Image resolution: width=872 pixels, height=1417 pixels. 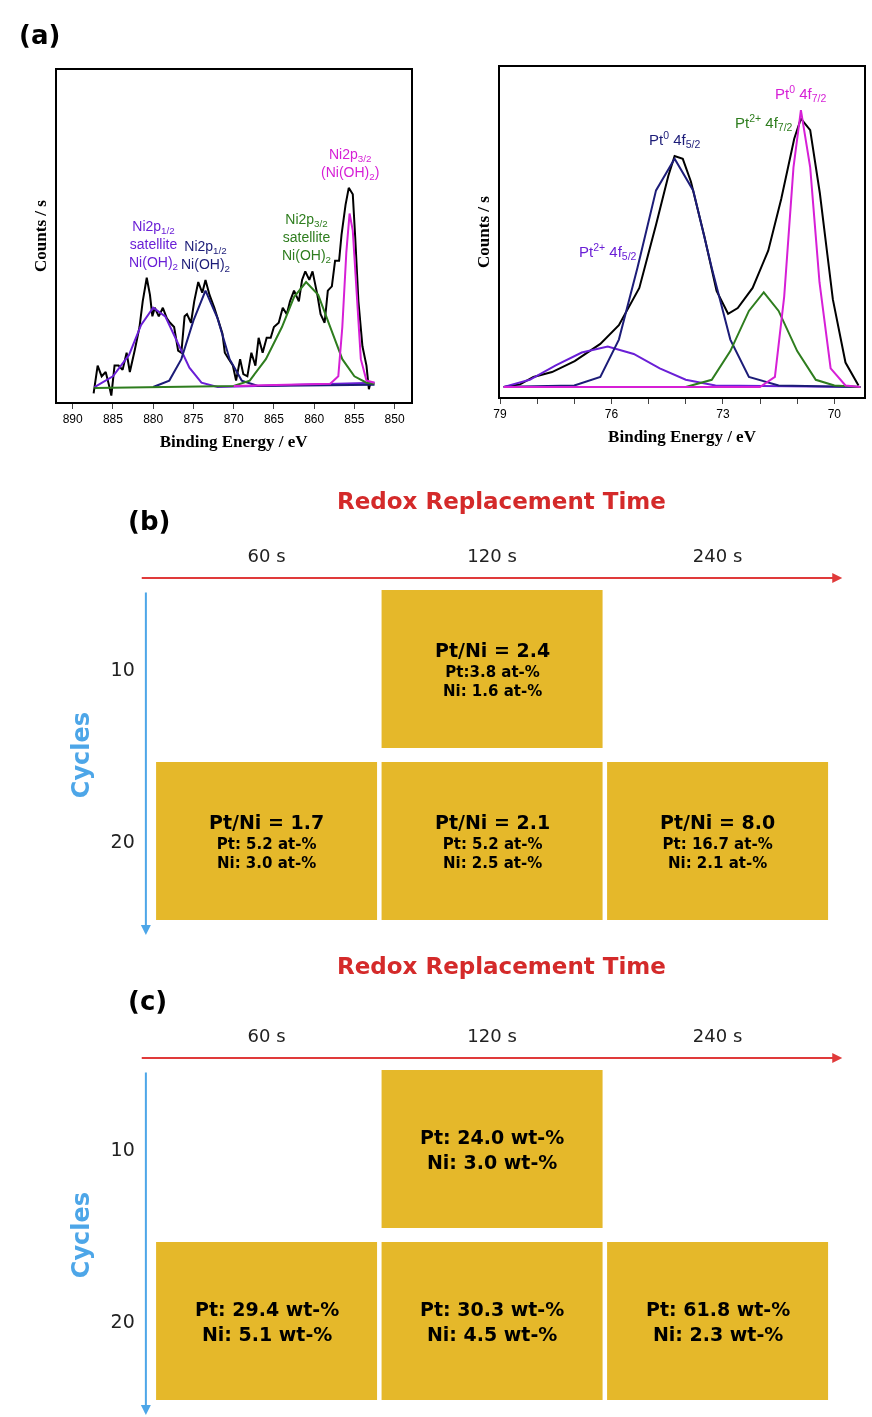 I want to click on x-tick-label: 860, so click(x=314, y=419).